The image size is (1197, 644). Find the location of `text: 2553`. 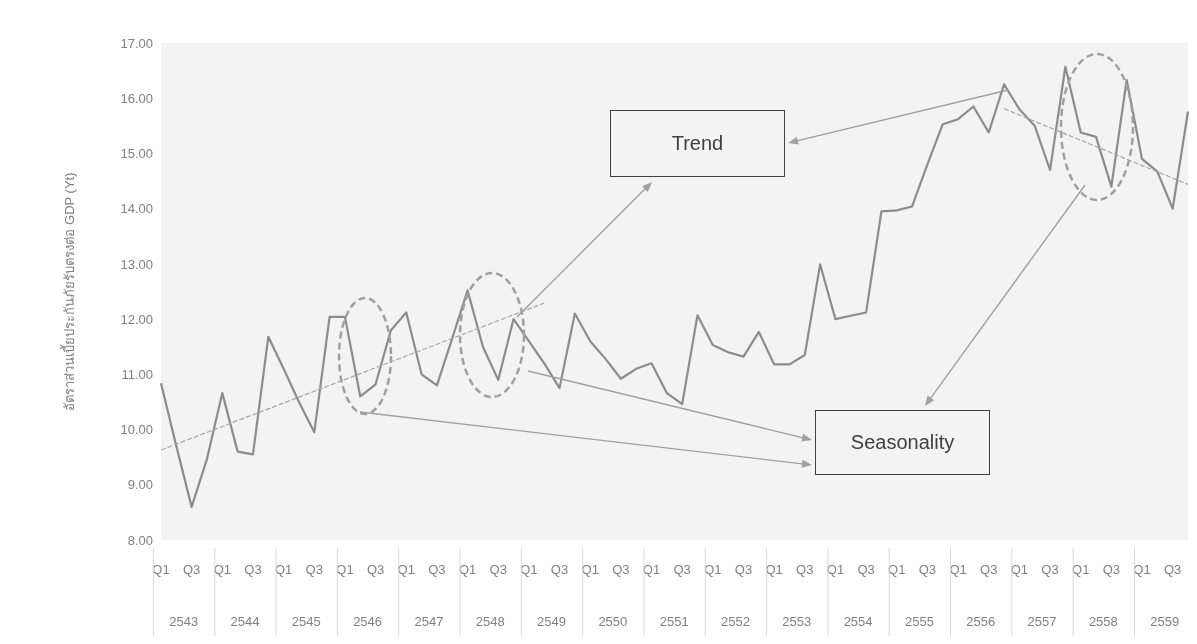

text: 2553 is located at coordinates (797, 621).